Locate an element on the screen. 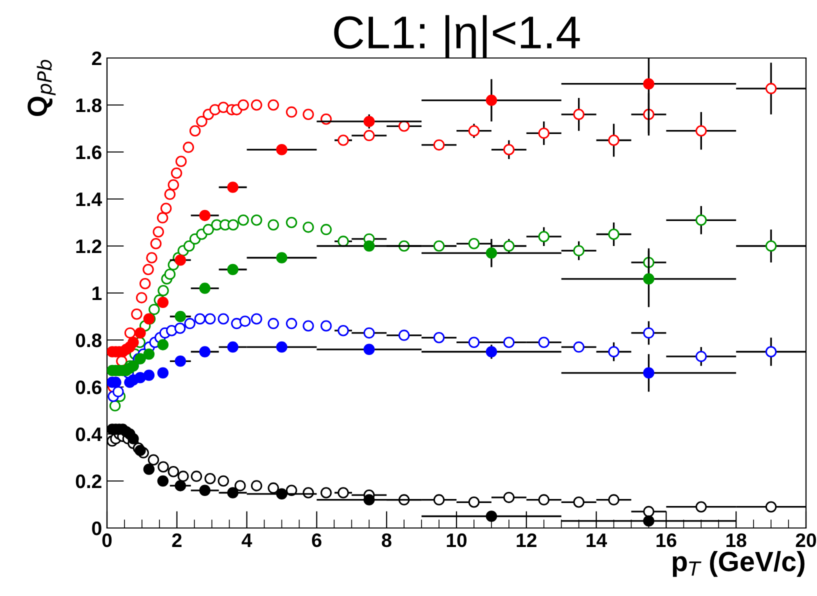  y-tick-label: 1.8 is located at coordinates (89, 105).